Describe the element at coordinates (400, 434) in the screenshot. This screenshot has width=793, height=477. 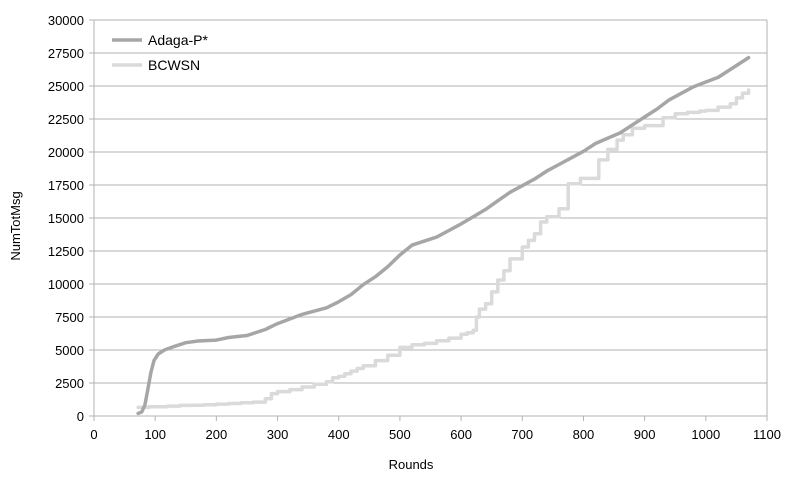
I see `x-tick-label: 500` at that location.